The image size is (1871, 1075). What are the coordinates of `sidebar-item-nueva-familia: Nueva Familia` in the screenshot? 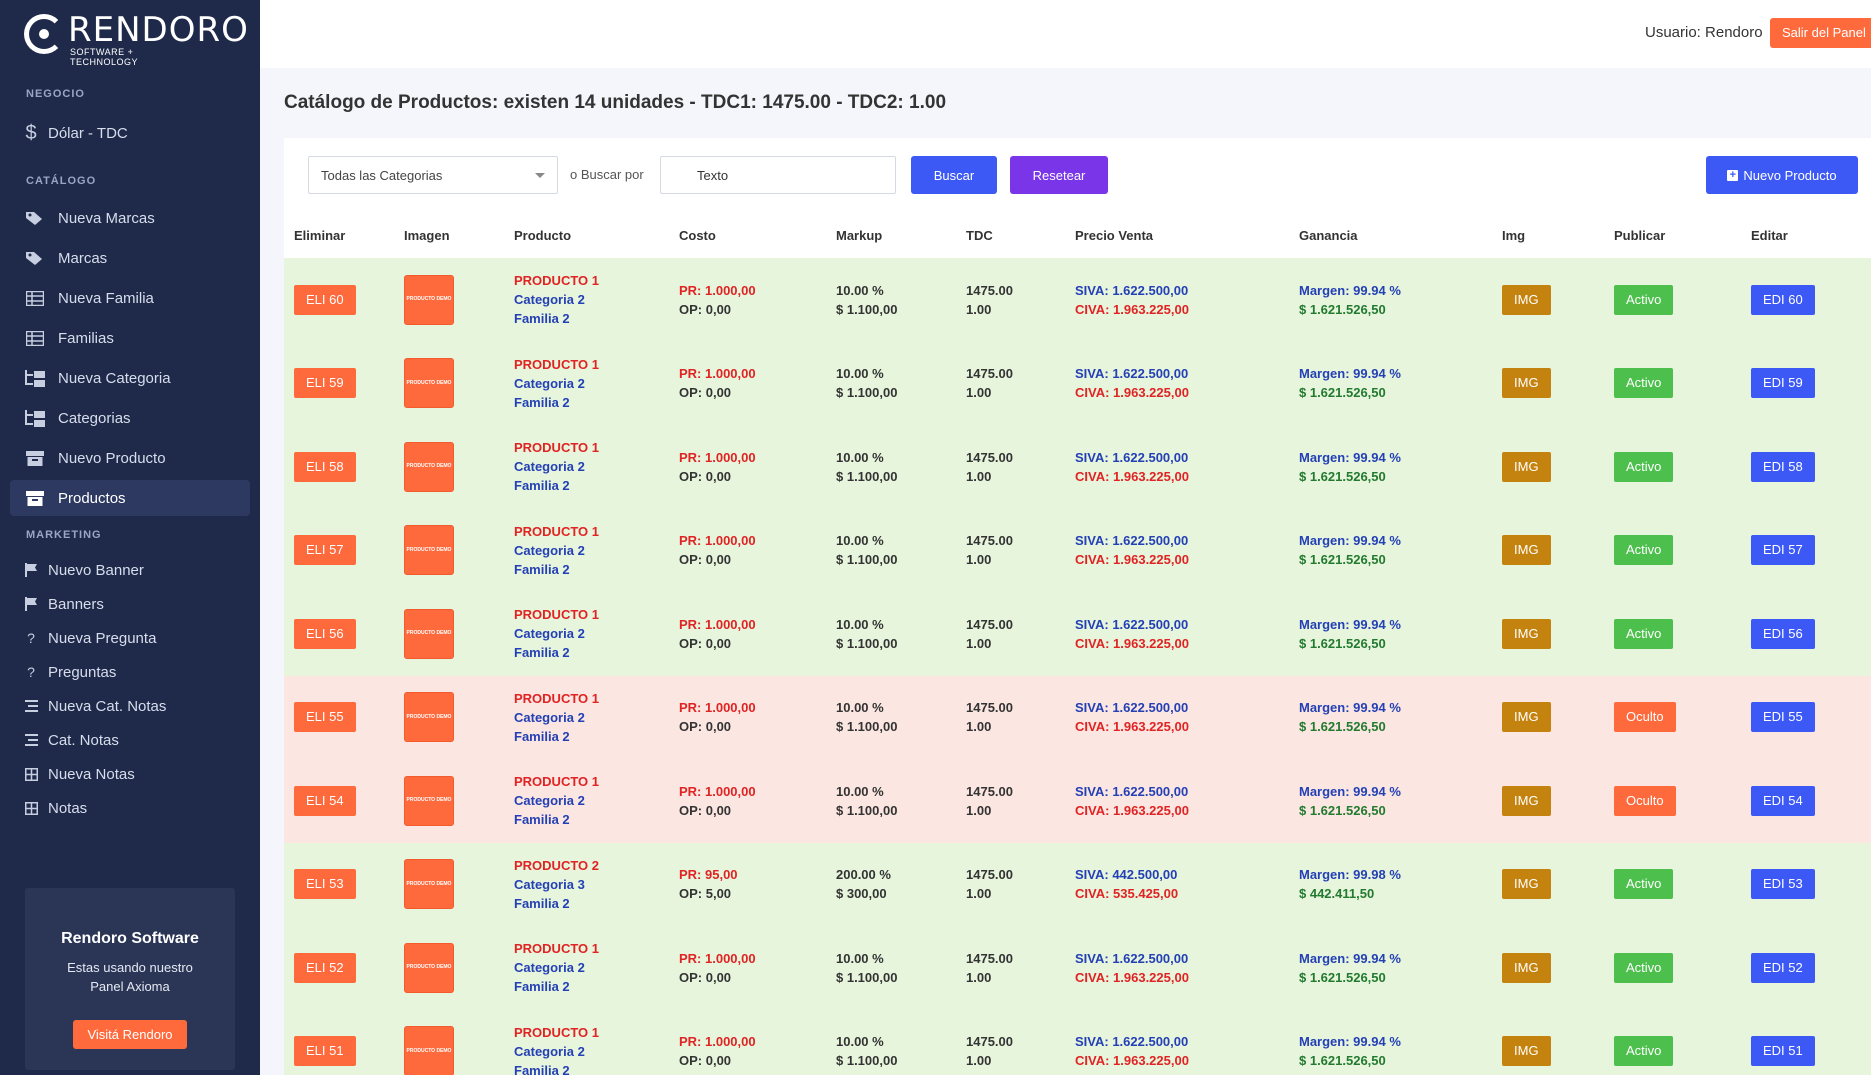 It's located at (130, 298).